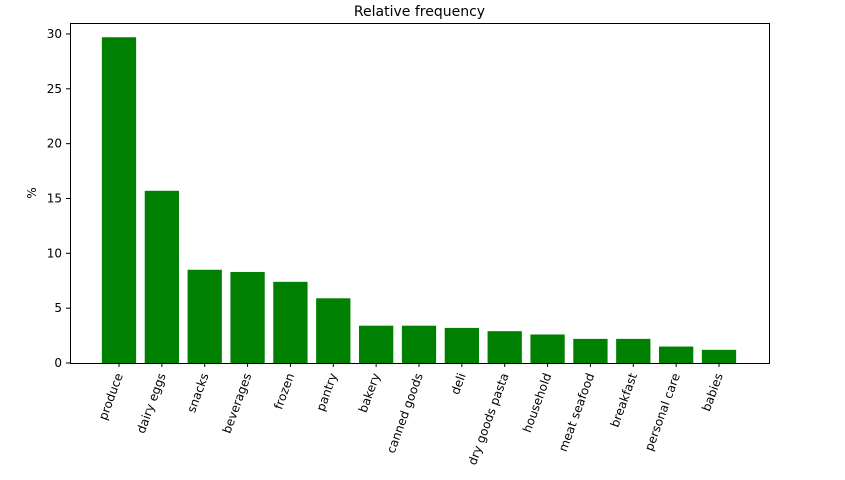 This screenshot has height=480, width=845. Describe the element at coordinates (461, 345) in the screenshot. I see `bar-deli` at that location.